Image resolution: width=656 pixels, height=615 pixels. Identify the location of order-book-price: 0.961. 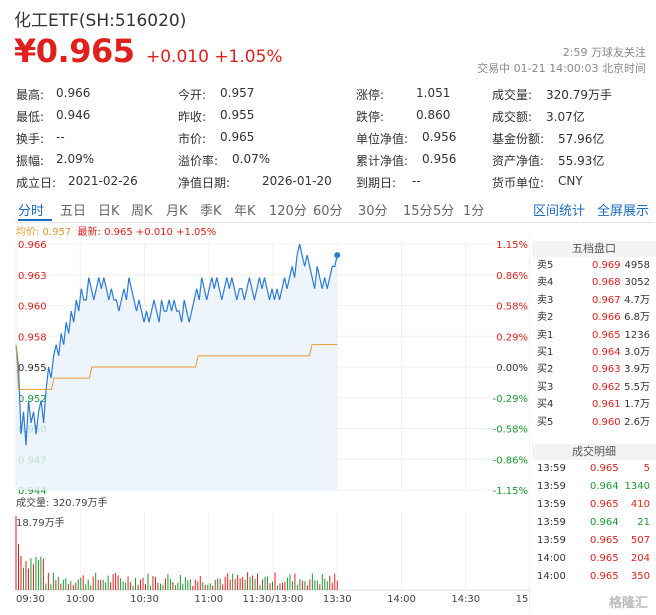
(606, 405).